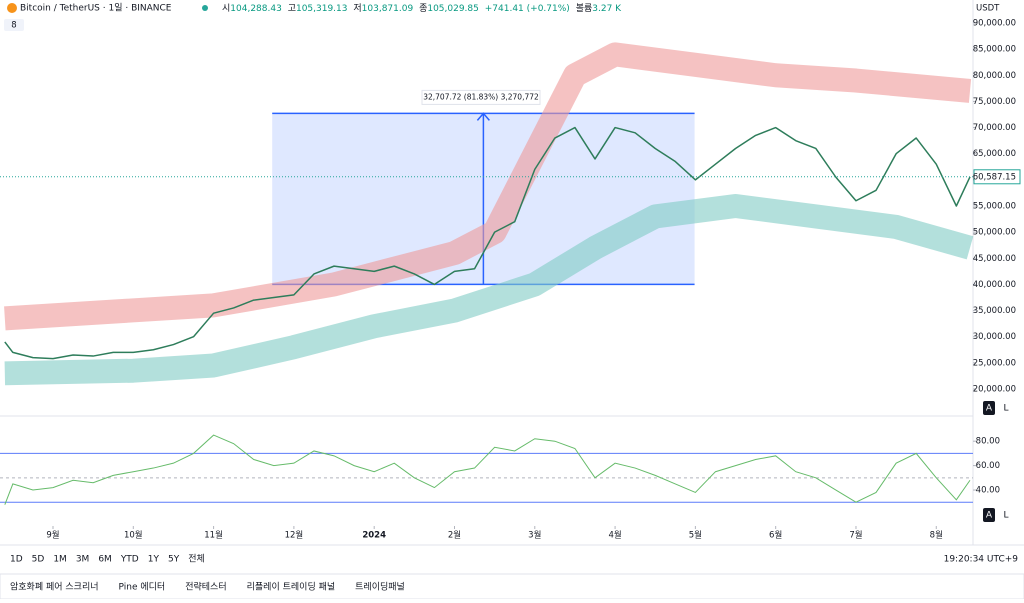 The image size is (1024, 603). I want to click on rsi-line, so click(487, 469).